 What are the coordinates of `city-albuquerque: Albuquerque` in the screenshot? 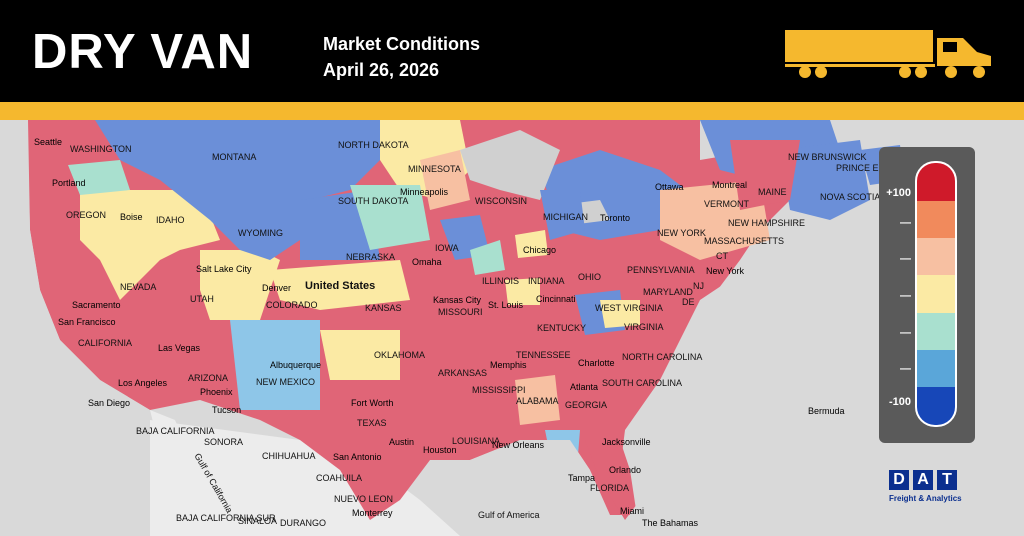 It's located at (296, 365).